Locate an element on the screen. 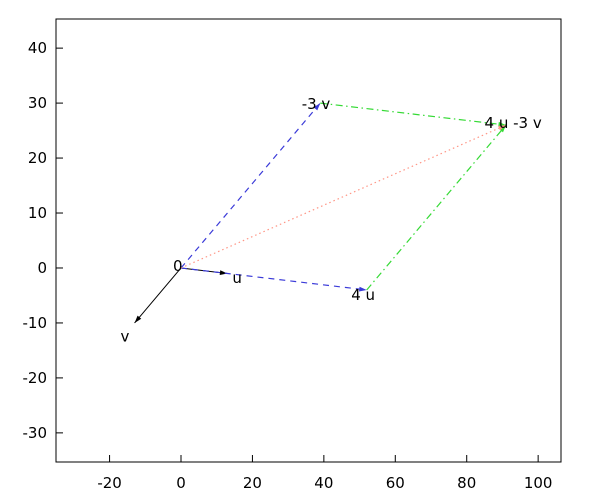 The width and height of the screenshot is (600, 500). y-tick-label: 10 is located at coordinates (37, 213).